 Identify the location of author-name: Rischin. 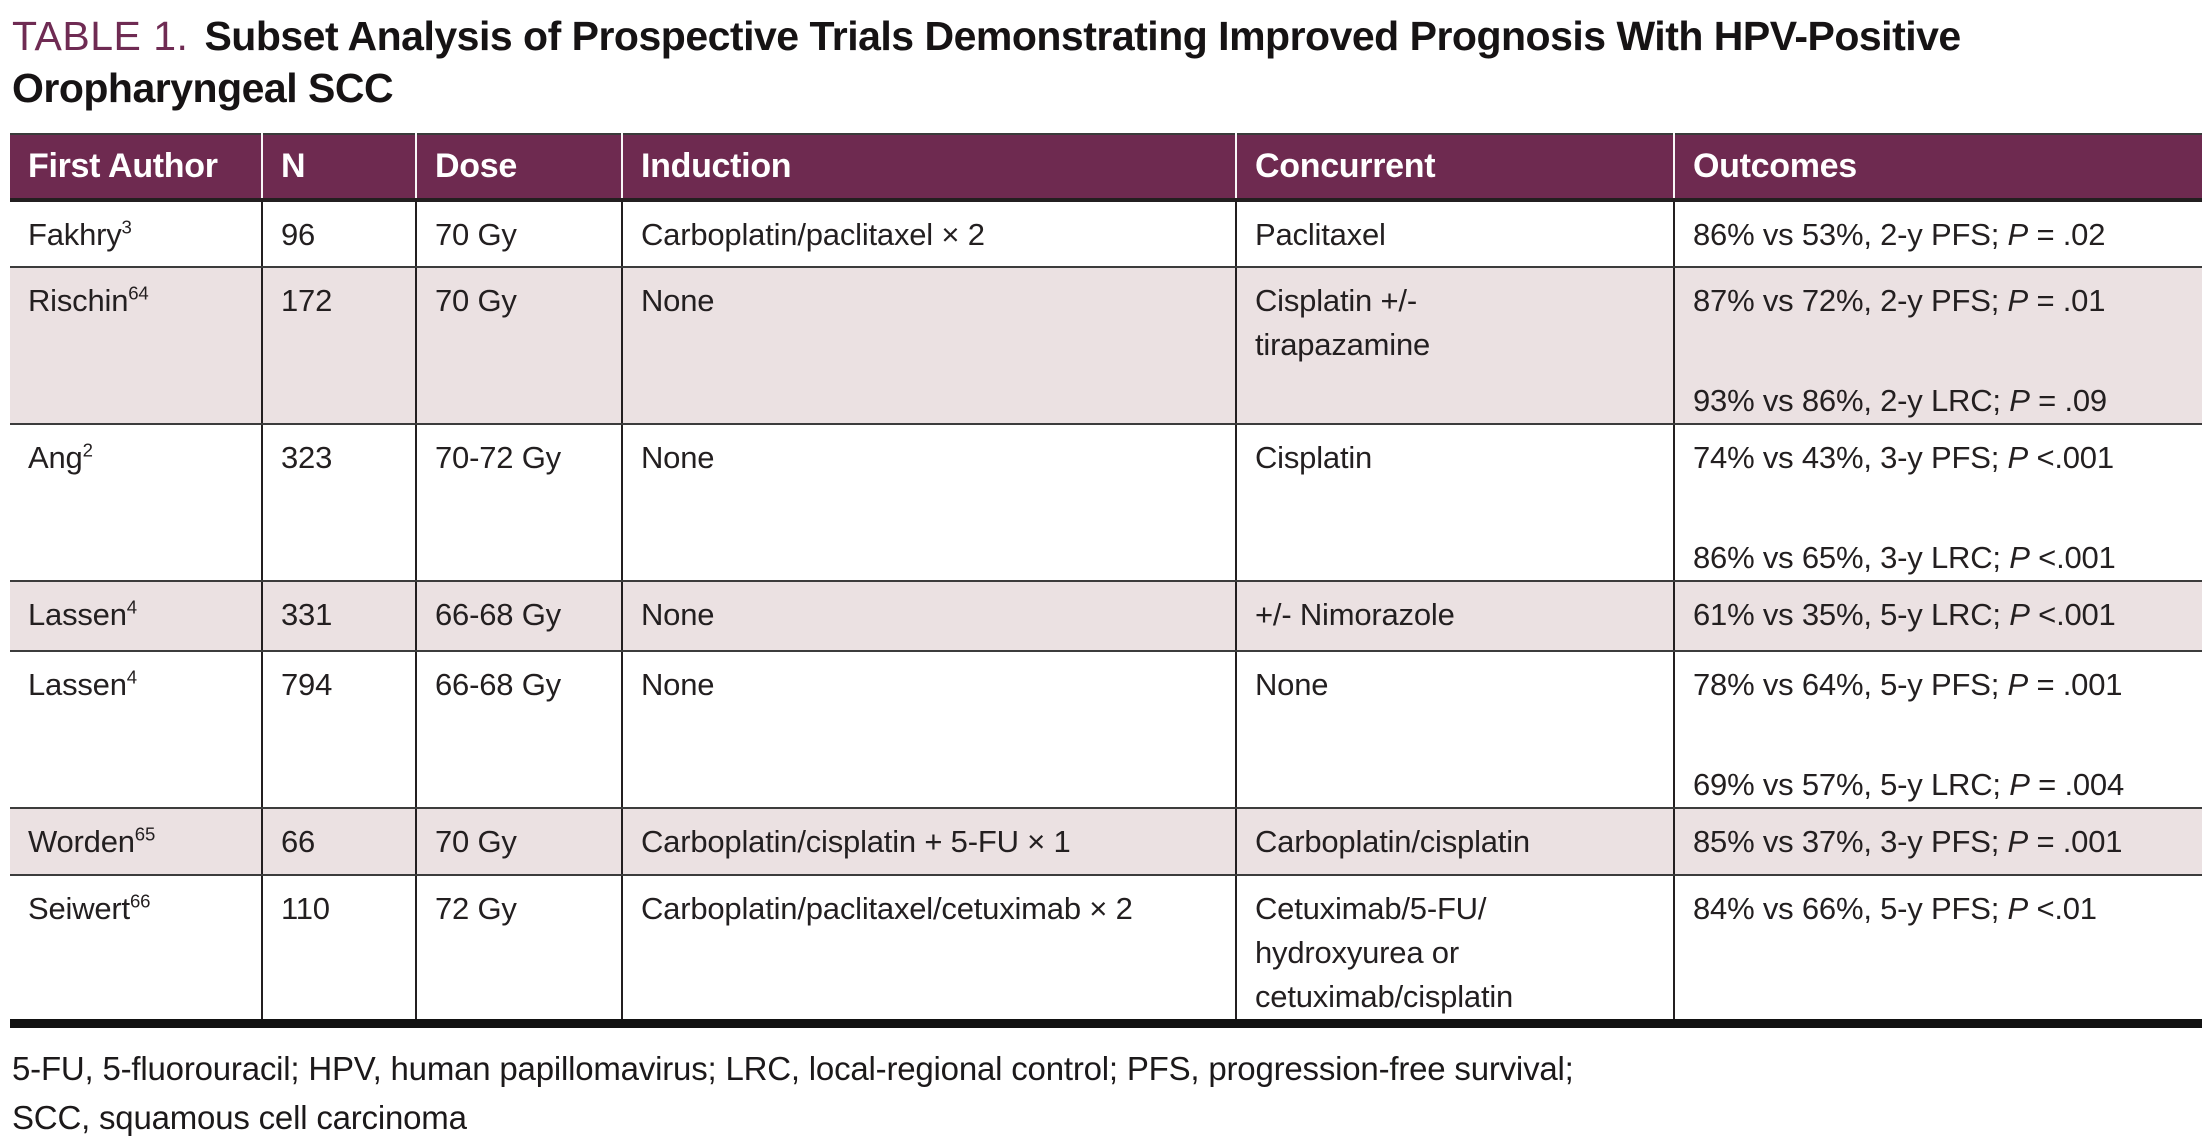
(78, 300).